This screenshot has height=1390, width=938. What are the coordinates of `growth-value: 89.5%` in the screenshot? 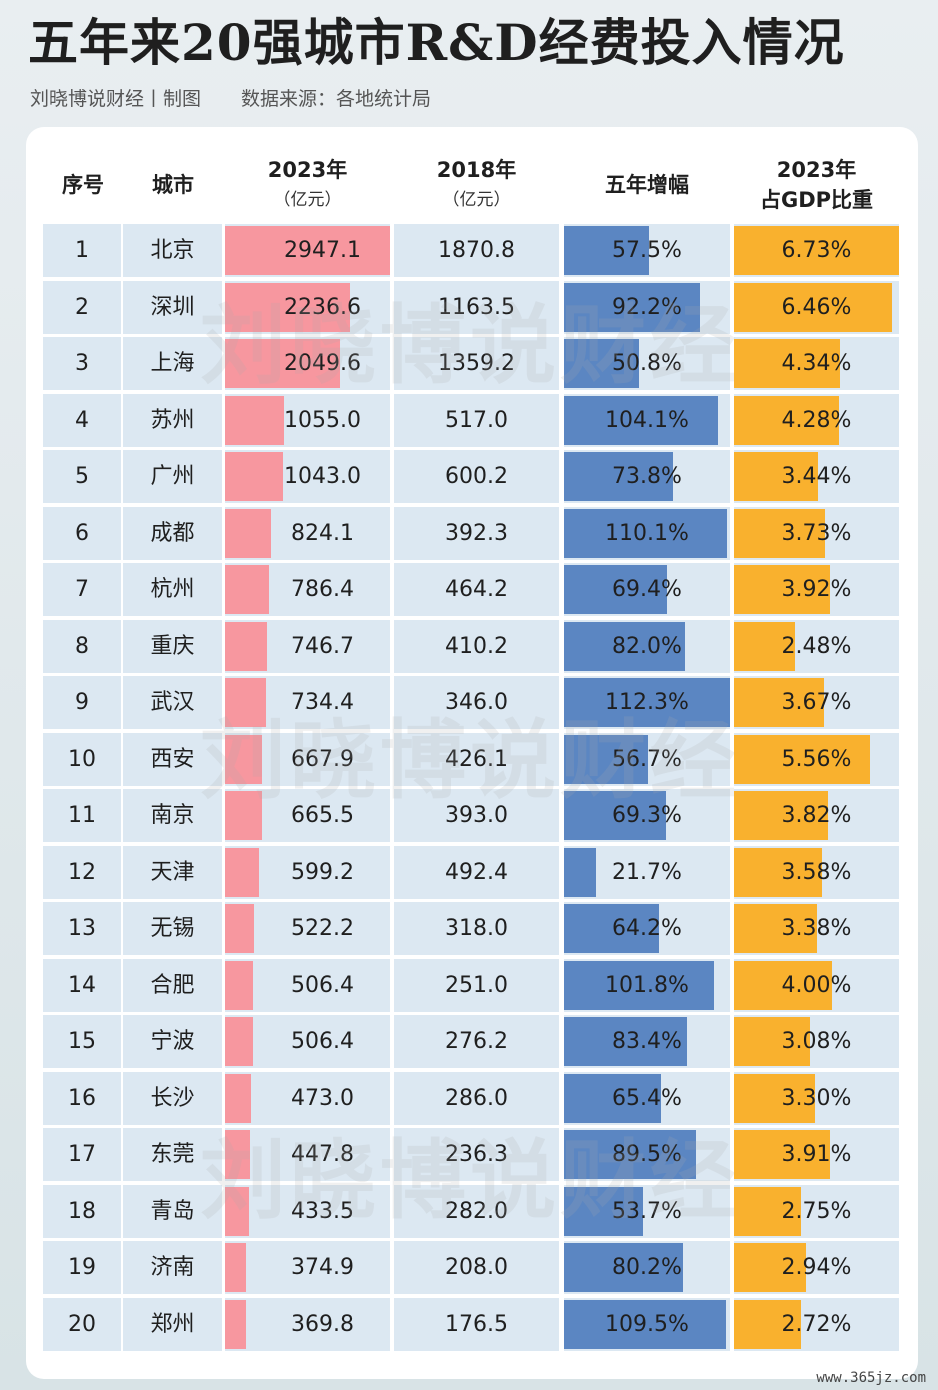 It's located at (647, 1154).